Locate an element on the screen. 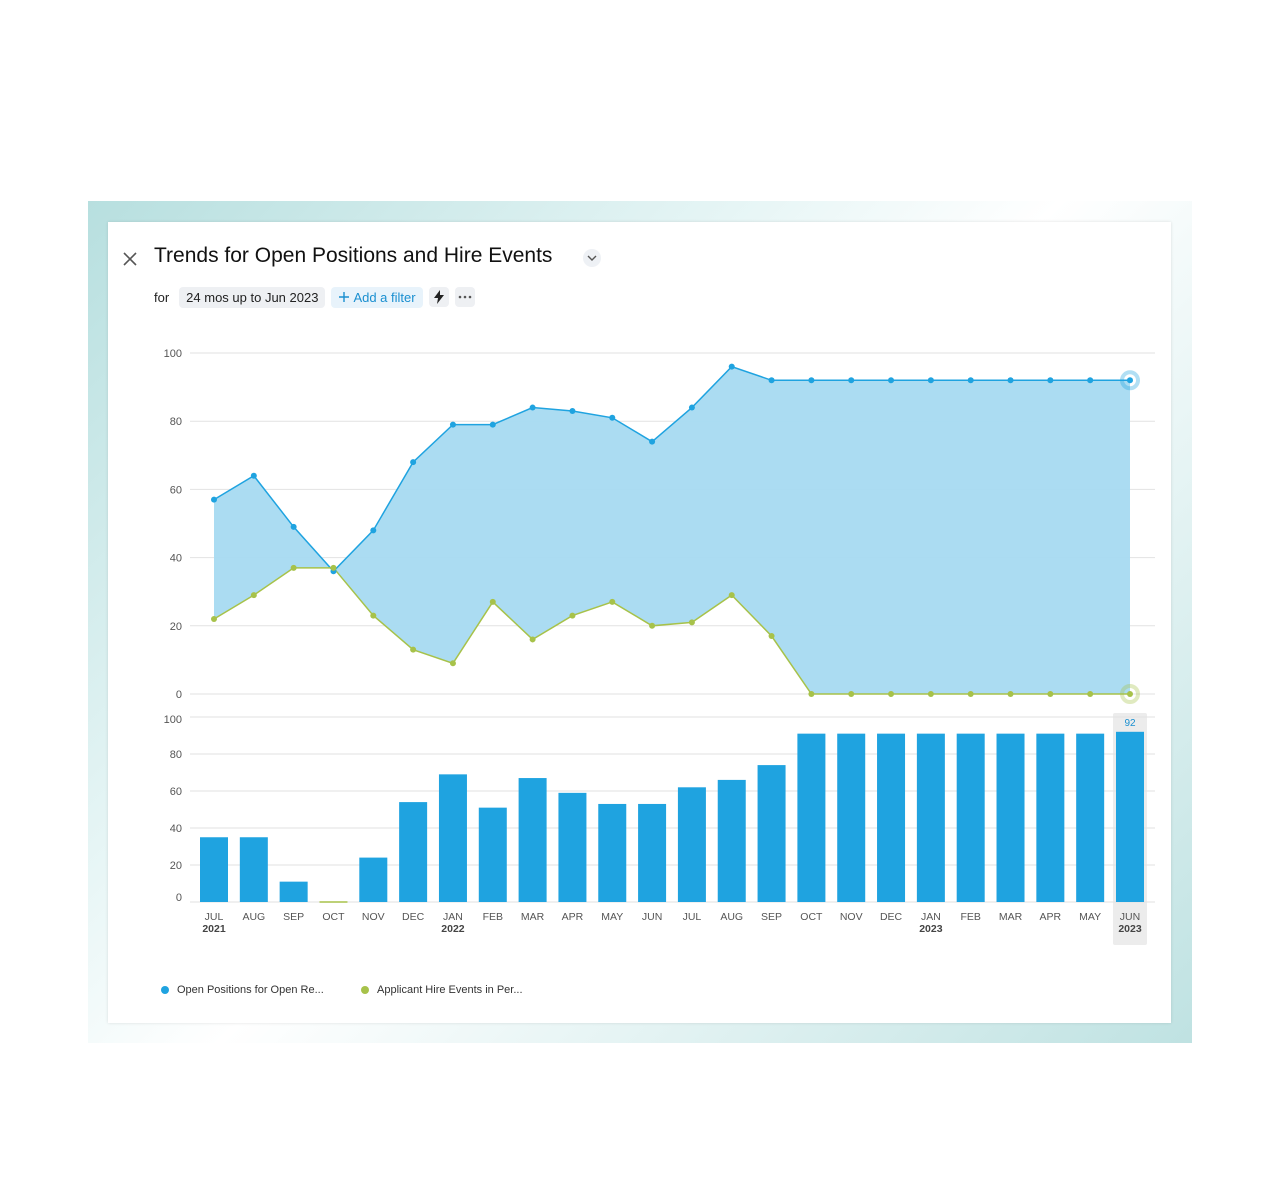 This screenshot has height=1200, width=1280. close-icon is located at coordinates (130, 259).